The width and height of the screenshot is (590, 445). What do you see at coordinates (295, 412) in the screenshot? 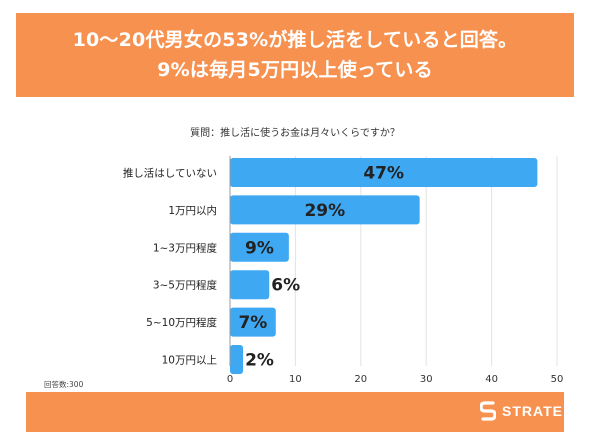
I see `footer-bar` at bounding box center [295, 412].